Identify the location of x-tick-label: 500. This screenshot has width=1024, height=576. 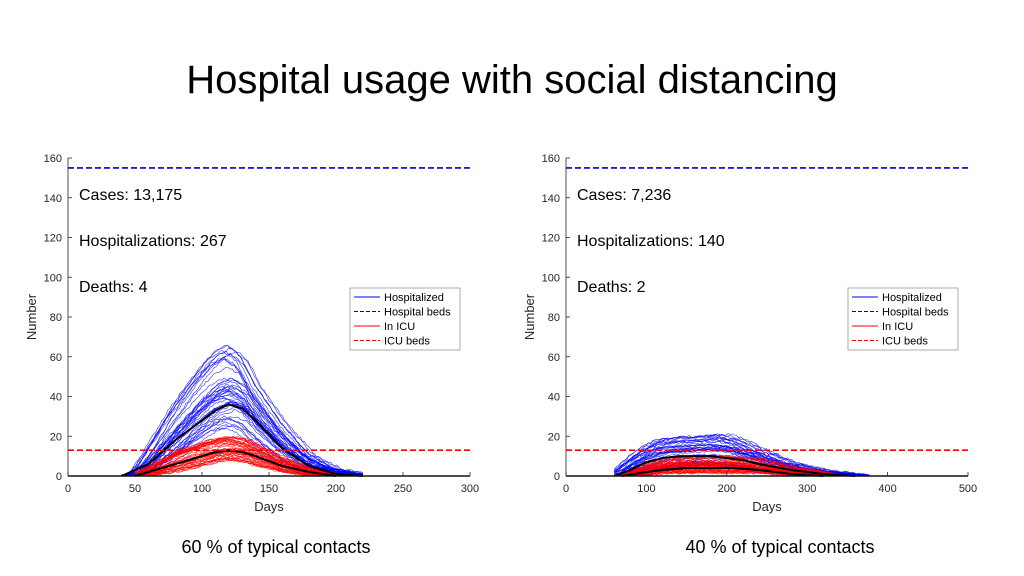
(968, 489).